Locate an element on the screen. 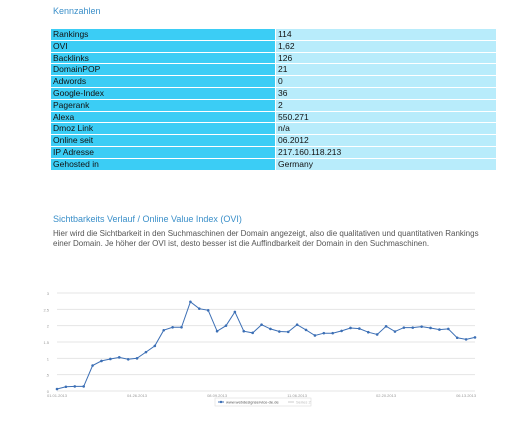 Image resolution: width=510 pixels, height=443 pixels. kennzahl-row: IP Adresse 217.160.118.213 is located at coordinates (273, 152).